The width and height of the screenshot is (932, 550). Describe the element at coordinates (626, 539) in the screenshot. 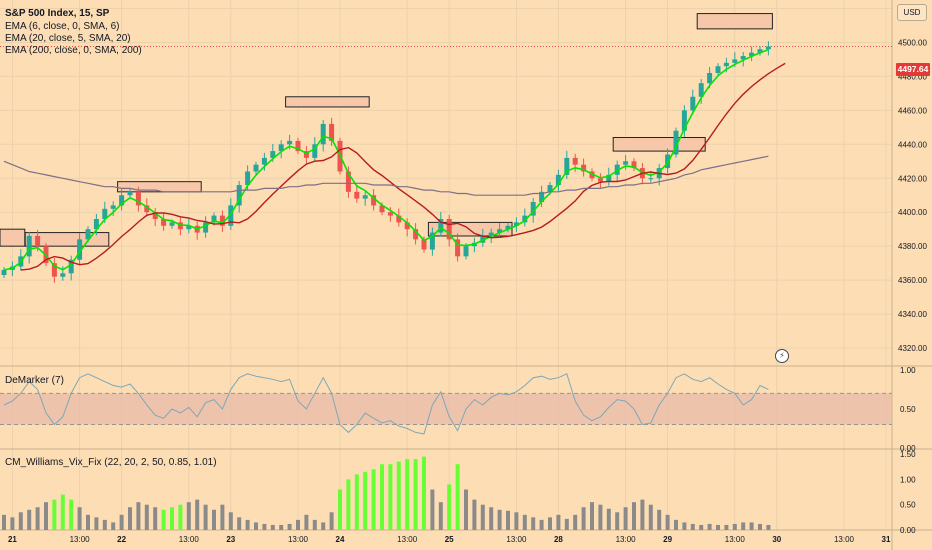

I see `time-axis-tick-11: 13:00` at that location.